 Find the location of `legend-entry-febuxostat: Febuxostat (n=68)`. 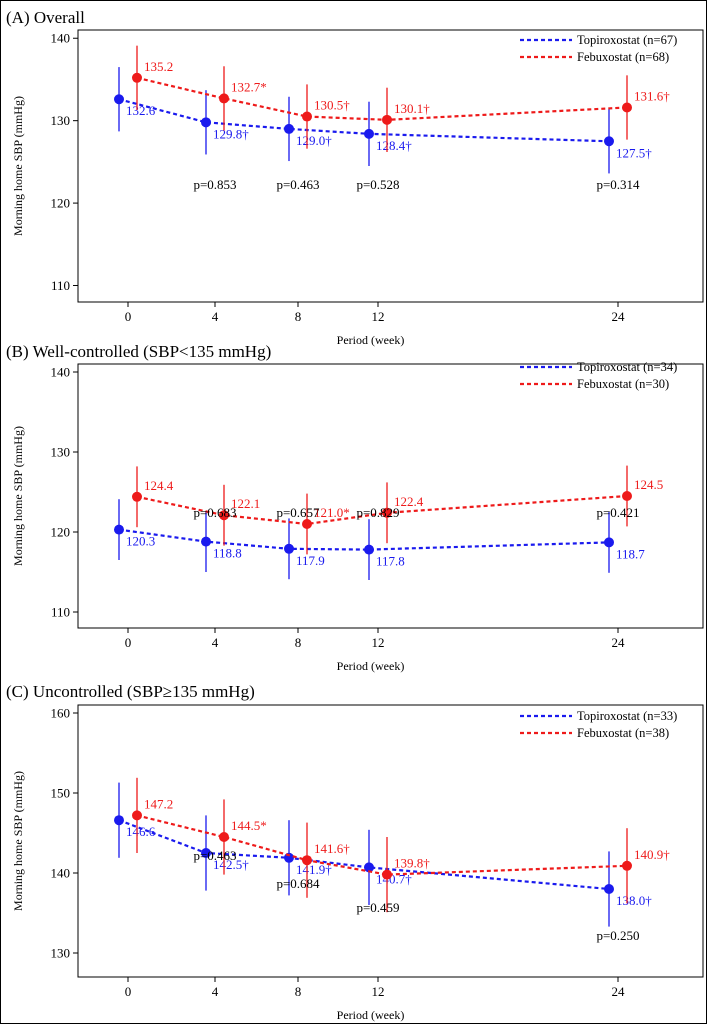

legend-entry-febuxostat: Febuxostat (n=68) is located at coordinates (623, 57).